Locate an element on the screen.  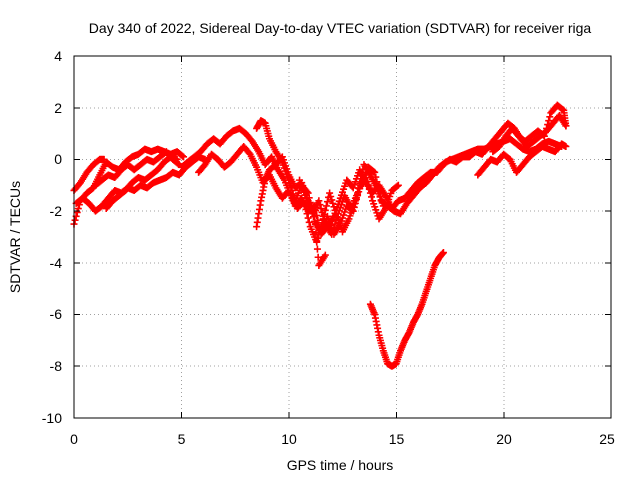
x-tick-label: 10 is located at coordinates (289, 439).